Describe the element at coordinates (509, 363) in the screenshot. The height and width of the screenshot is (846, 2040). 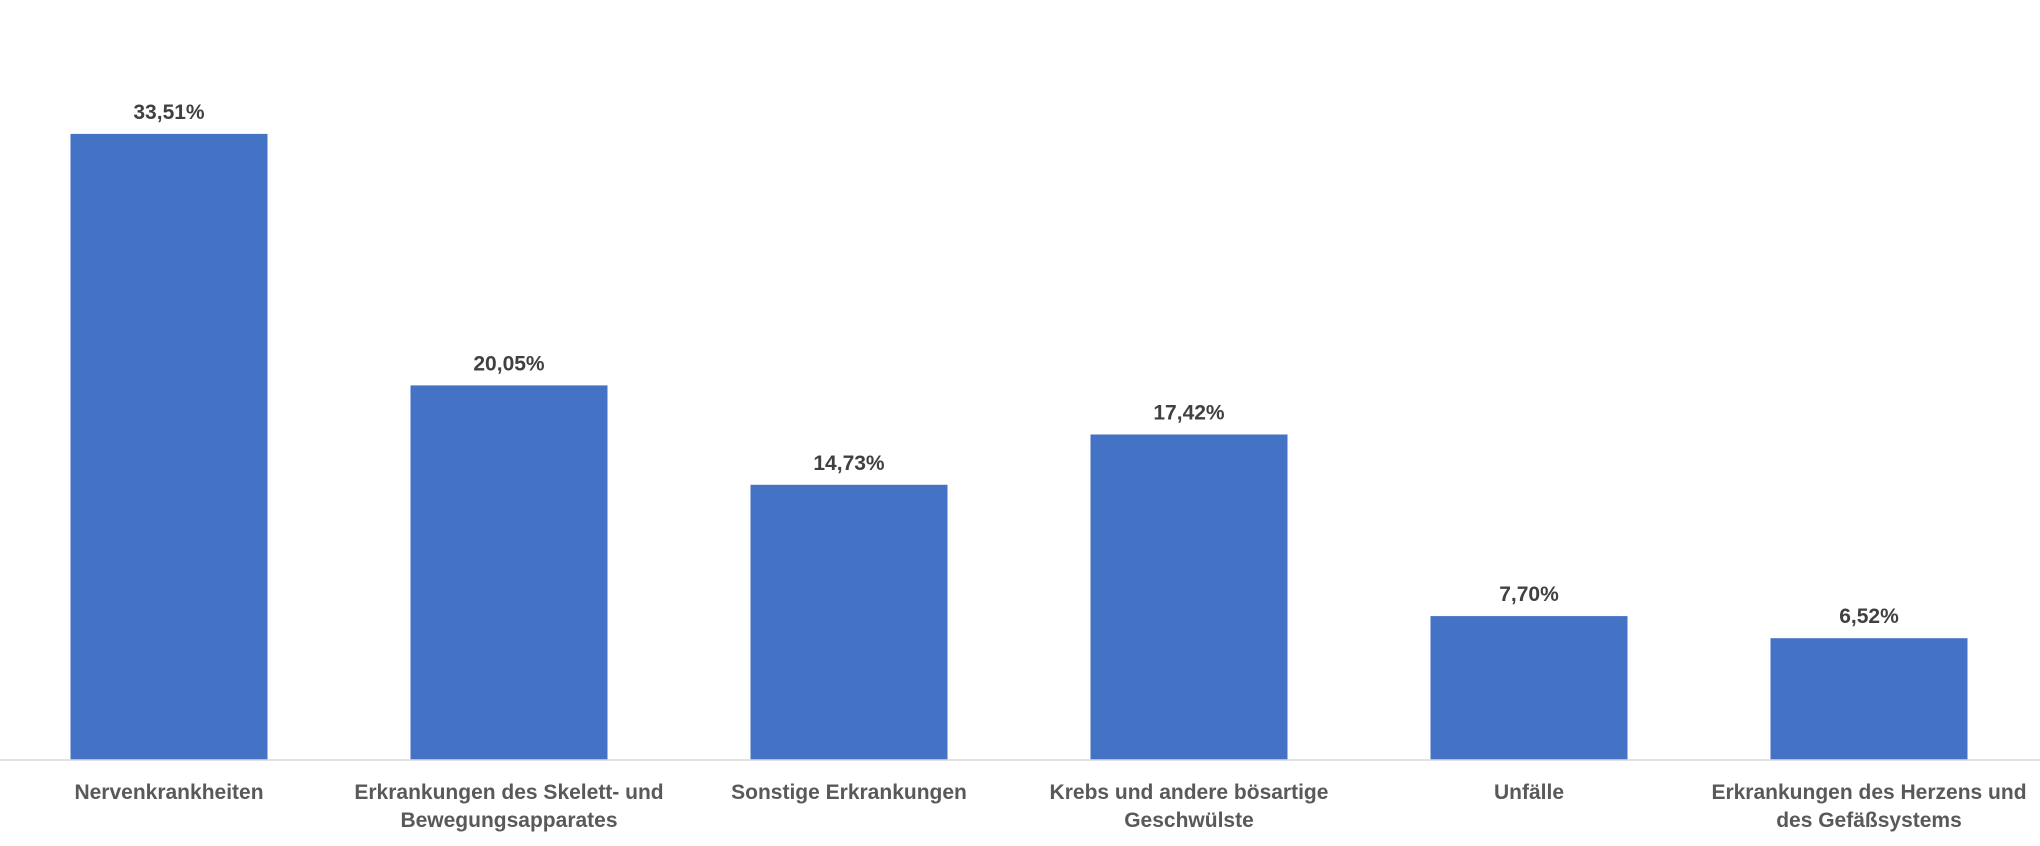
I see `data-label-2: 20,05%` at that location.